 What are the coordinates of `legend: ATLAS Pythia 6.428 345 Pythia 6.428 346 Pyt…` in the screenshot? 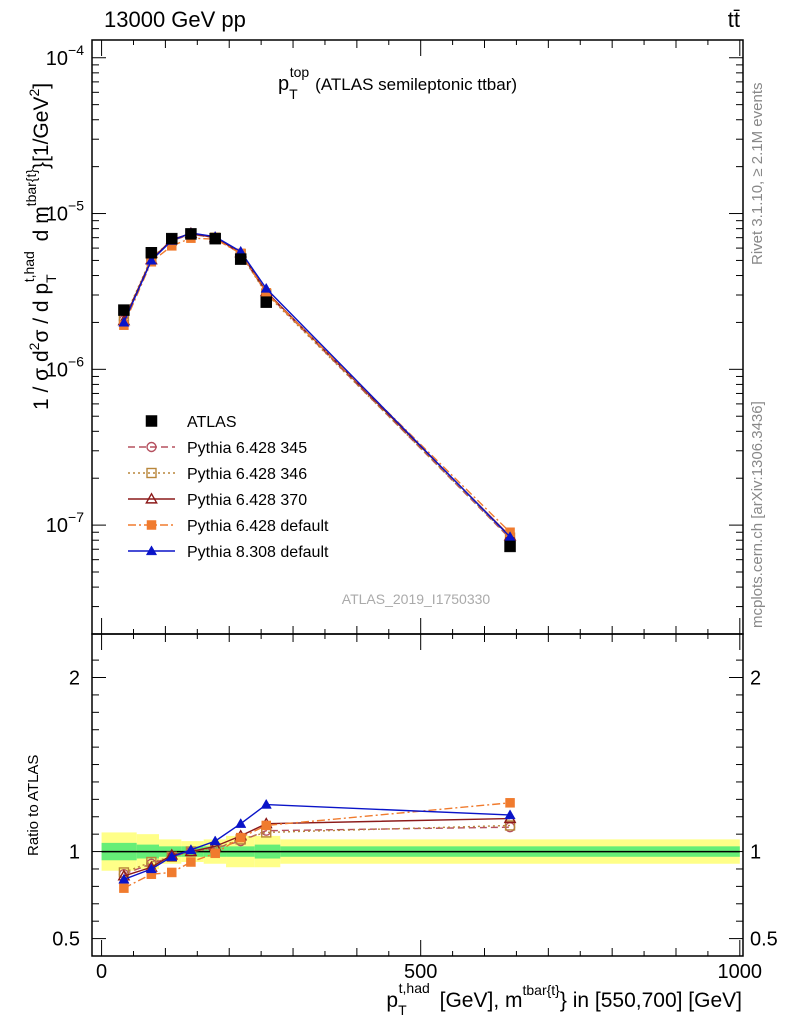 It's located at (228, 487).